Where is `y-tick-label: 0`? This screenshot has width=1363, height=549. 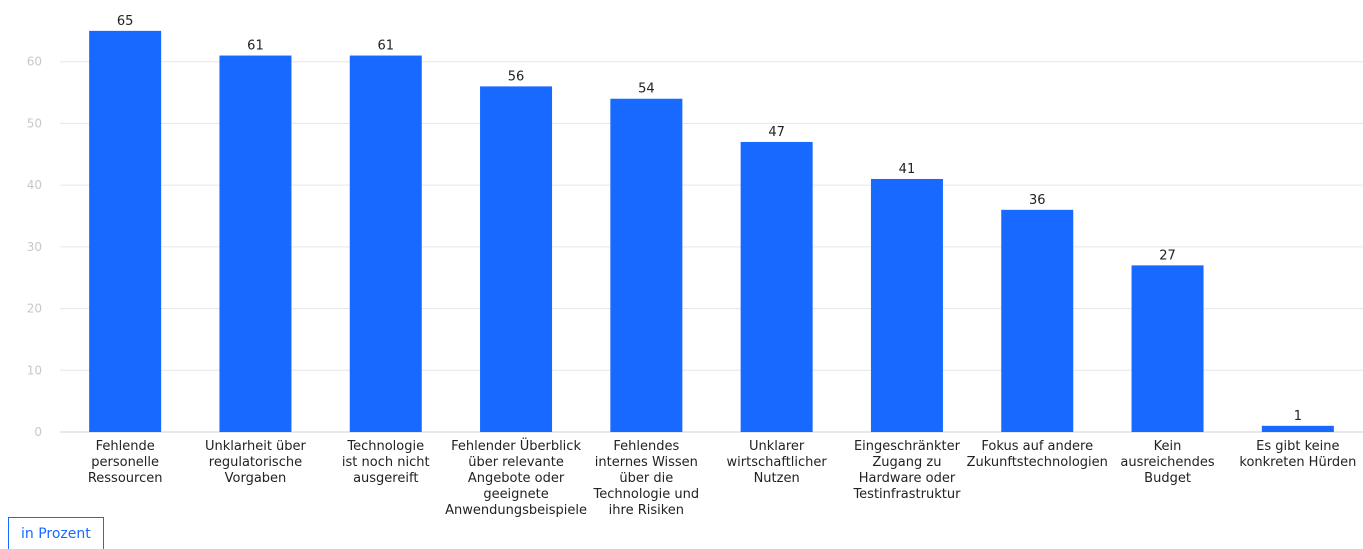
y-tick-label: 0 is located at coordinates (38, 432).